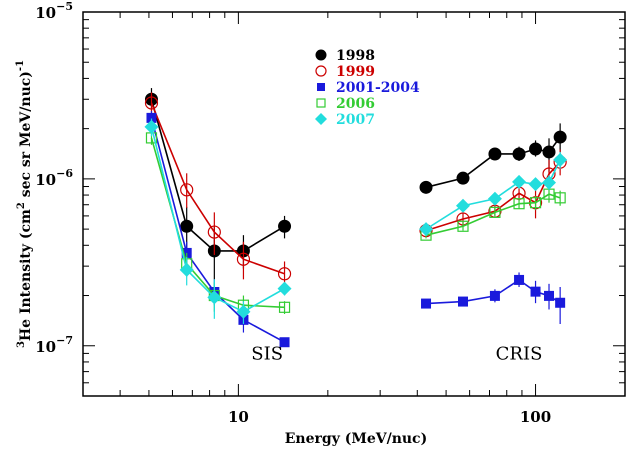 Image resolution: width=635 pixels, height=455 pixels. I want to click on annotation-cris: CRIS, so click(519, 353).